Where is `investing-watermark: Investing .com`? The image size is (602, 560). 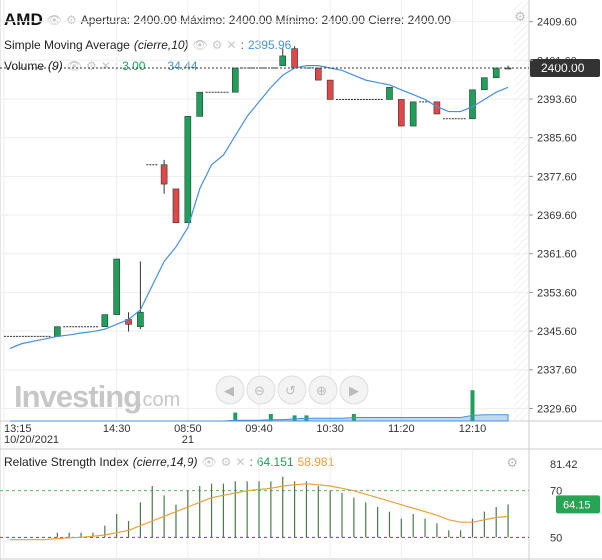
investing-watermark: Investing .com is located at coordinates (97, 396).